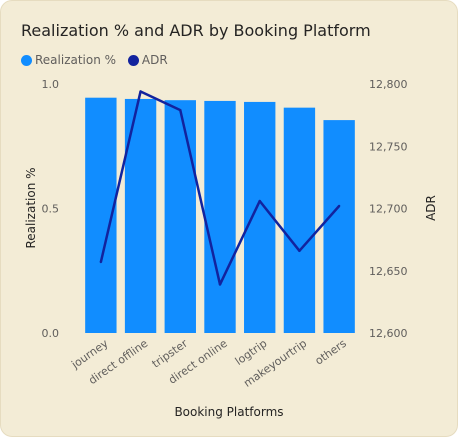 This screenshot has height=437, width=458. I want to click on y-tick-label: 0.5, so click(51, 209).